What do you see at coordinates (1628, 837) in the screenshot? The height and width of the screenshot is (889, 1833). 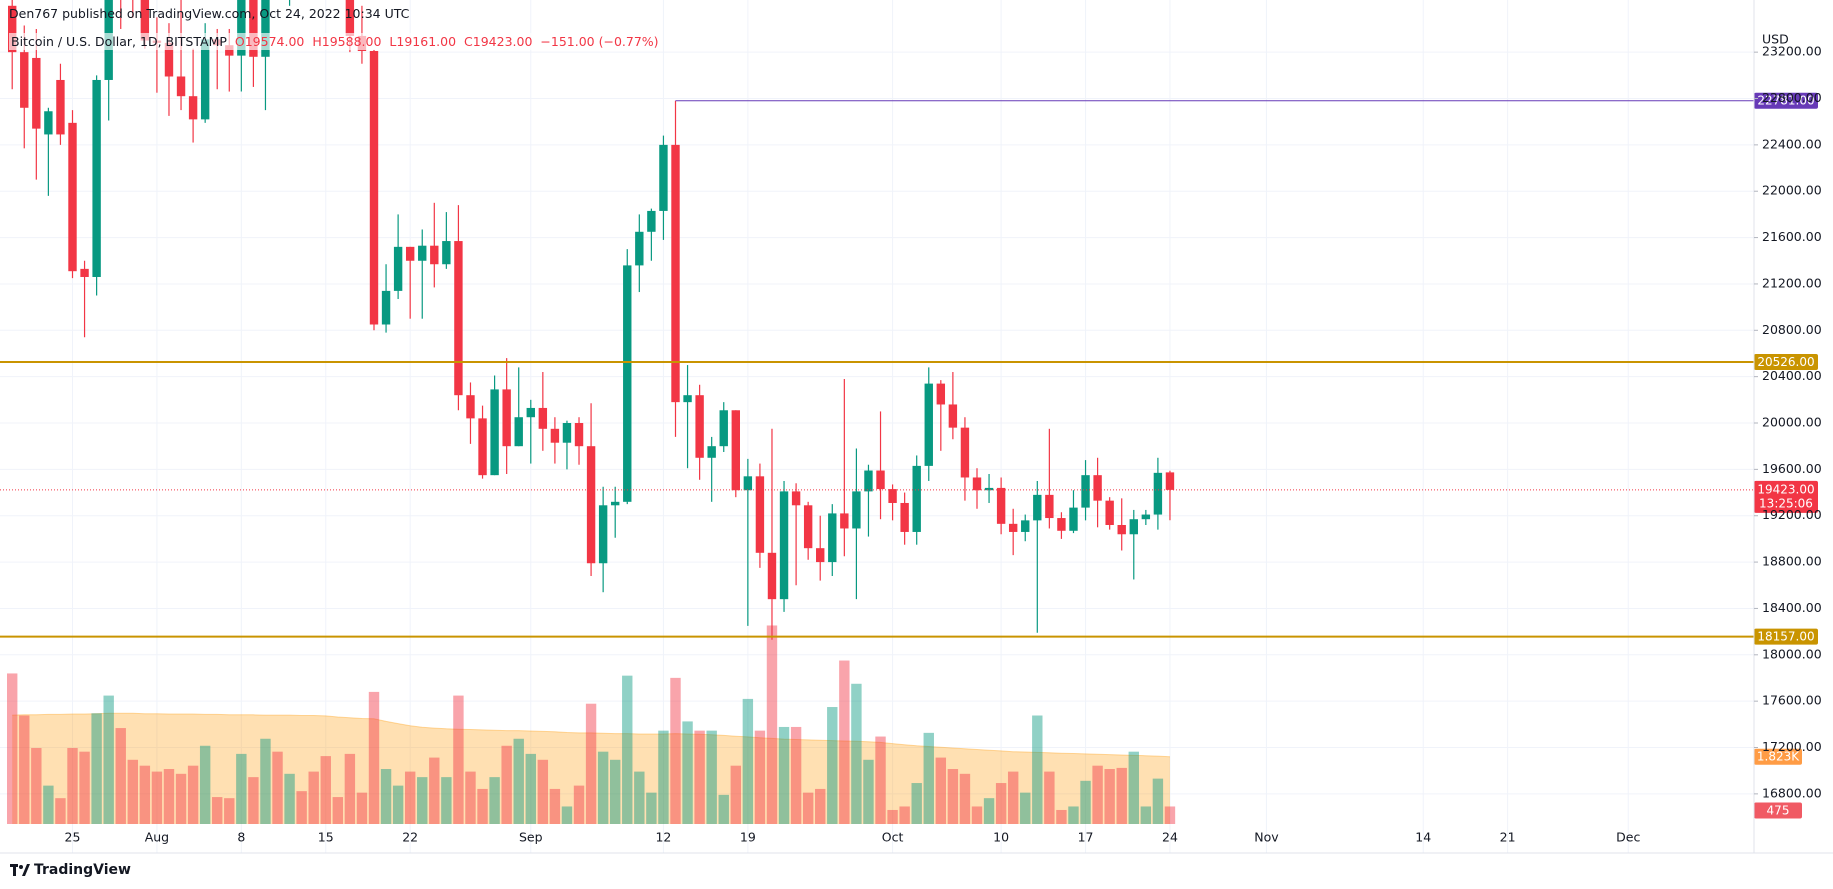 I see `x-tick-label: Dec` at bounding box center [1628, 837].